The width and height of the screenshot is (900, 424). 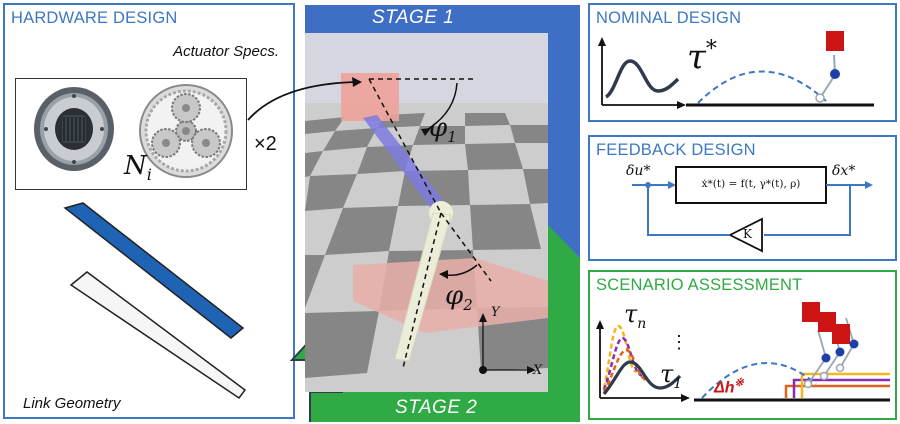 I want to click on input-label: δu*, so click(x=638, y=171).